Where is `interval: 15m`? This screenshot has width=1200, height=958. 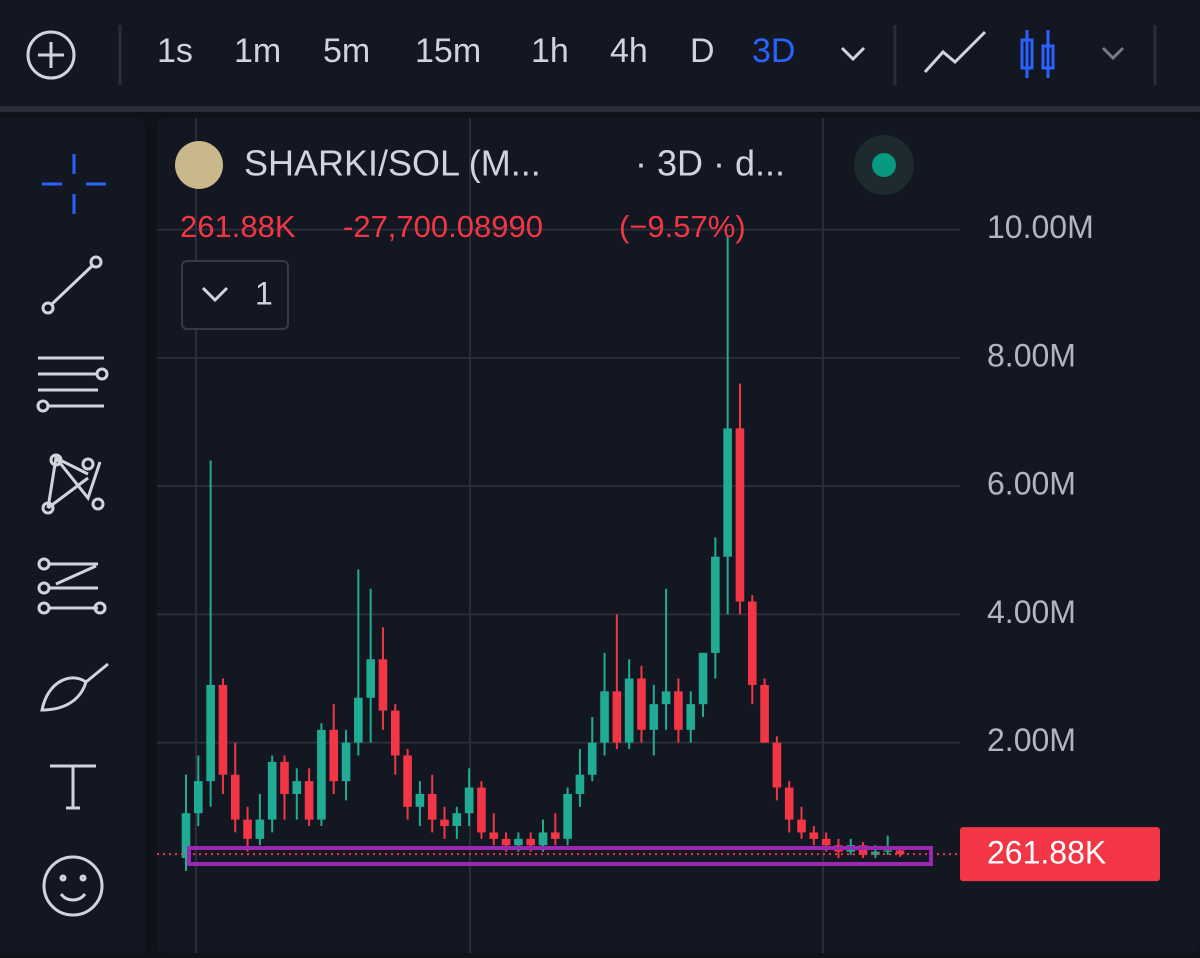 interval: 15m is located at coordinates (448, 51).